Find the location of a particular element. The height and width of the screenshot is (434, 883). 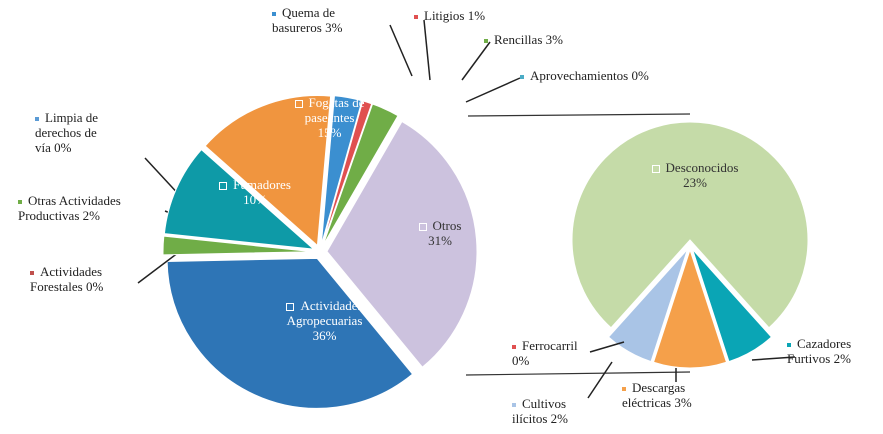

slice-name: Quema de basureros is located at coordinates (304, 20).